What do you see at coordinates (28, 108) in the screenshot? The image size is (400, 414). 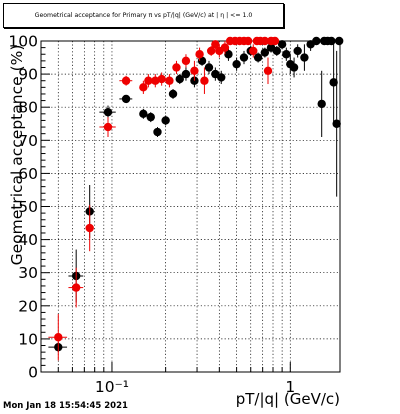 I see `y-tick-label: 80` at bounding box center [28, 108].